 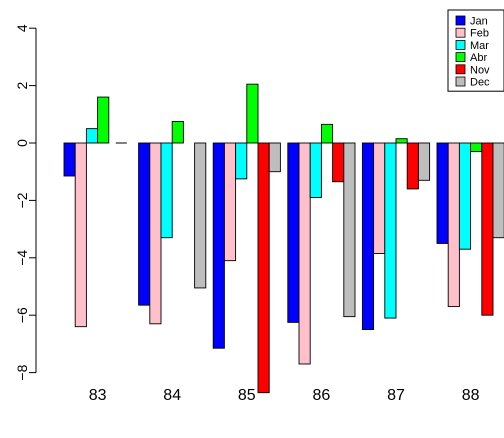 I want to click on y-axis: −8 −6 −4 −2 0 2 4, so click(x=25, y=202).